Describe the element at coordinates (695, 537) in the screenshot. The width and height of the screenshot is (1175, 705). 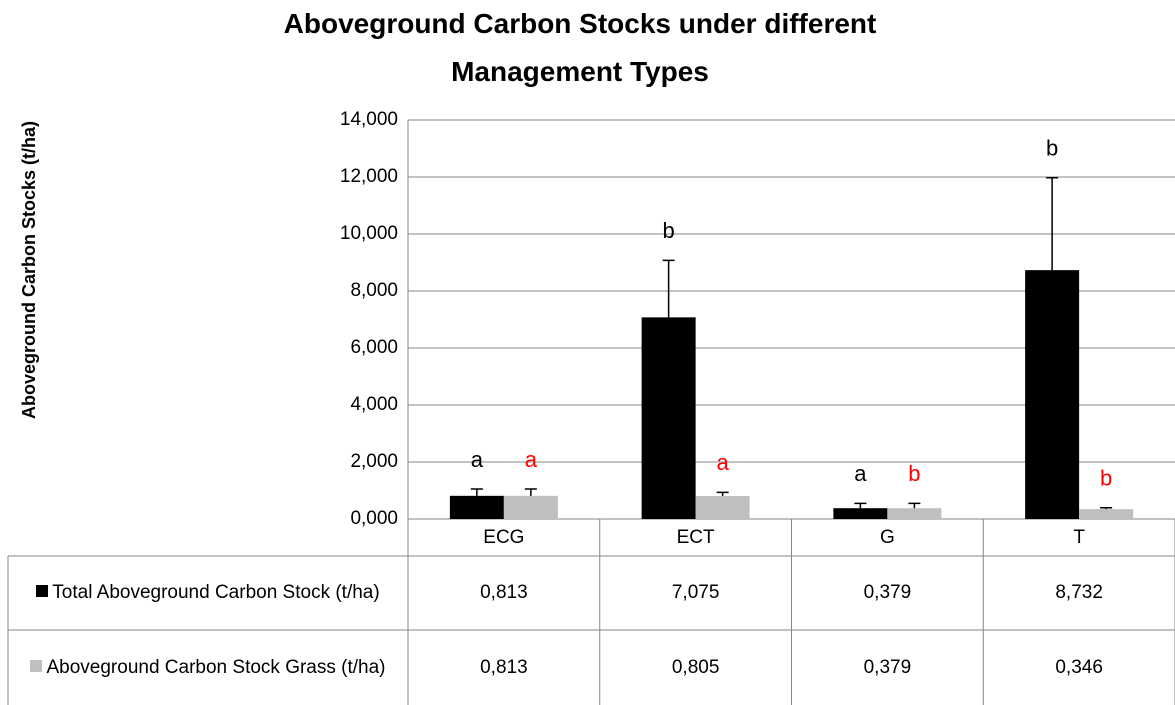
I see `x-tick-label: ECT` at that location.